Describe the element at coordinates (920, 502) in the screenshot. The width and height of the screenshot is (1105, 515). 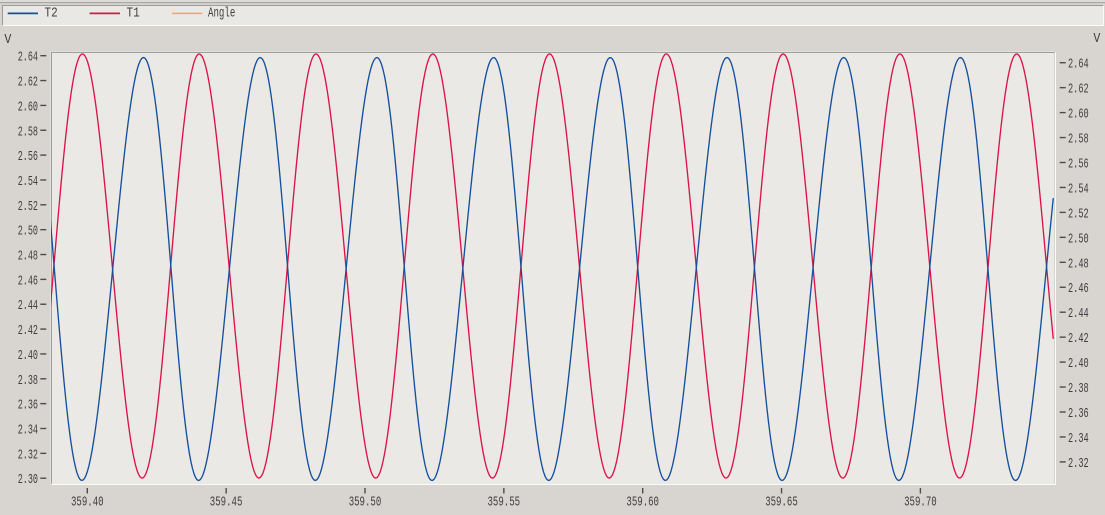
I see `svg-text: 359.70` at that location.